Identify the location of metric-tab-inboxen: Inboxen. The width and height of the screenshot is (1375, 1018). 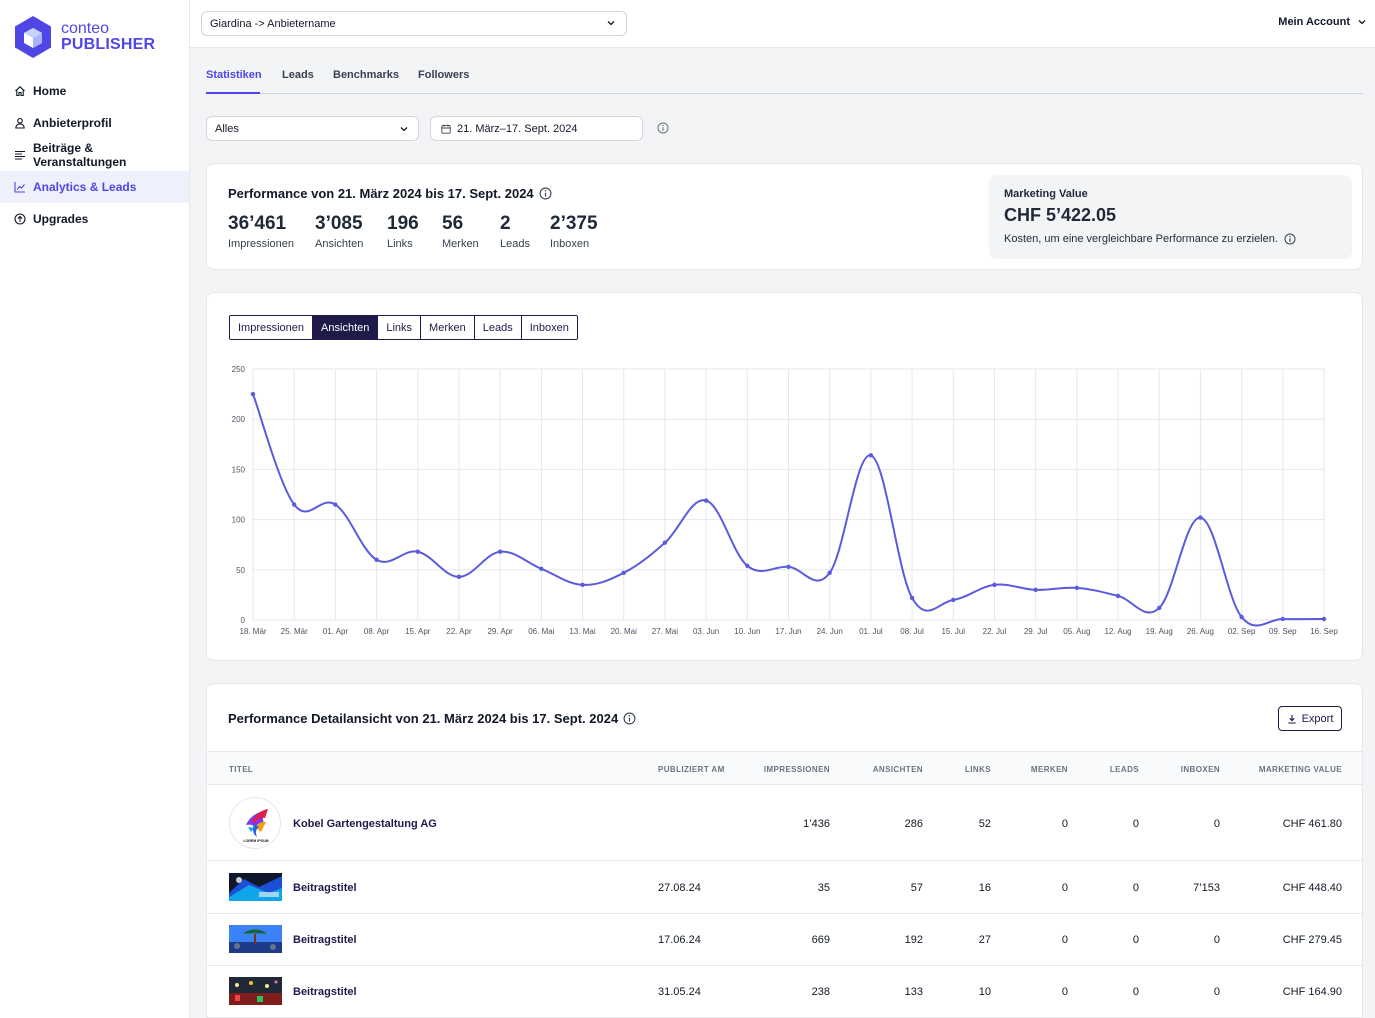
(549, 327).